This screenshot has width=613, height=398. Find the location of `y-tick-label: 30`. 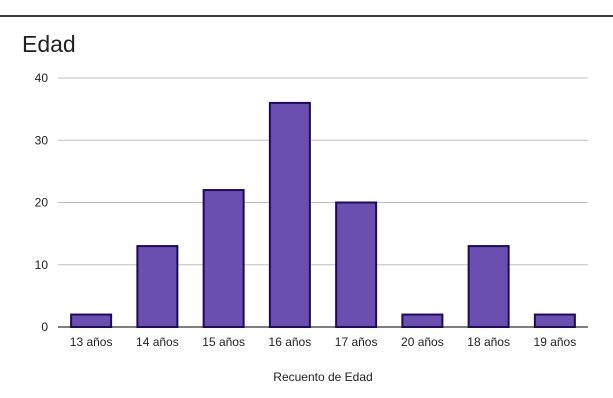

y-tick-label: 30 is located at coordinates (42, 140).